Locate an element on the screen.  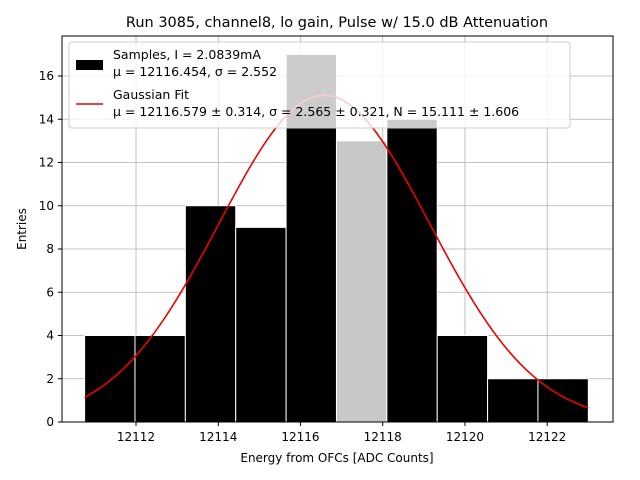
y-tick-label-1: 2 is located at coordinates (50, 379).